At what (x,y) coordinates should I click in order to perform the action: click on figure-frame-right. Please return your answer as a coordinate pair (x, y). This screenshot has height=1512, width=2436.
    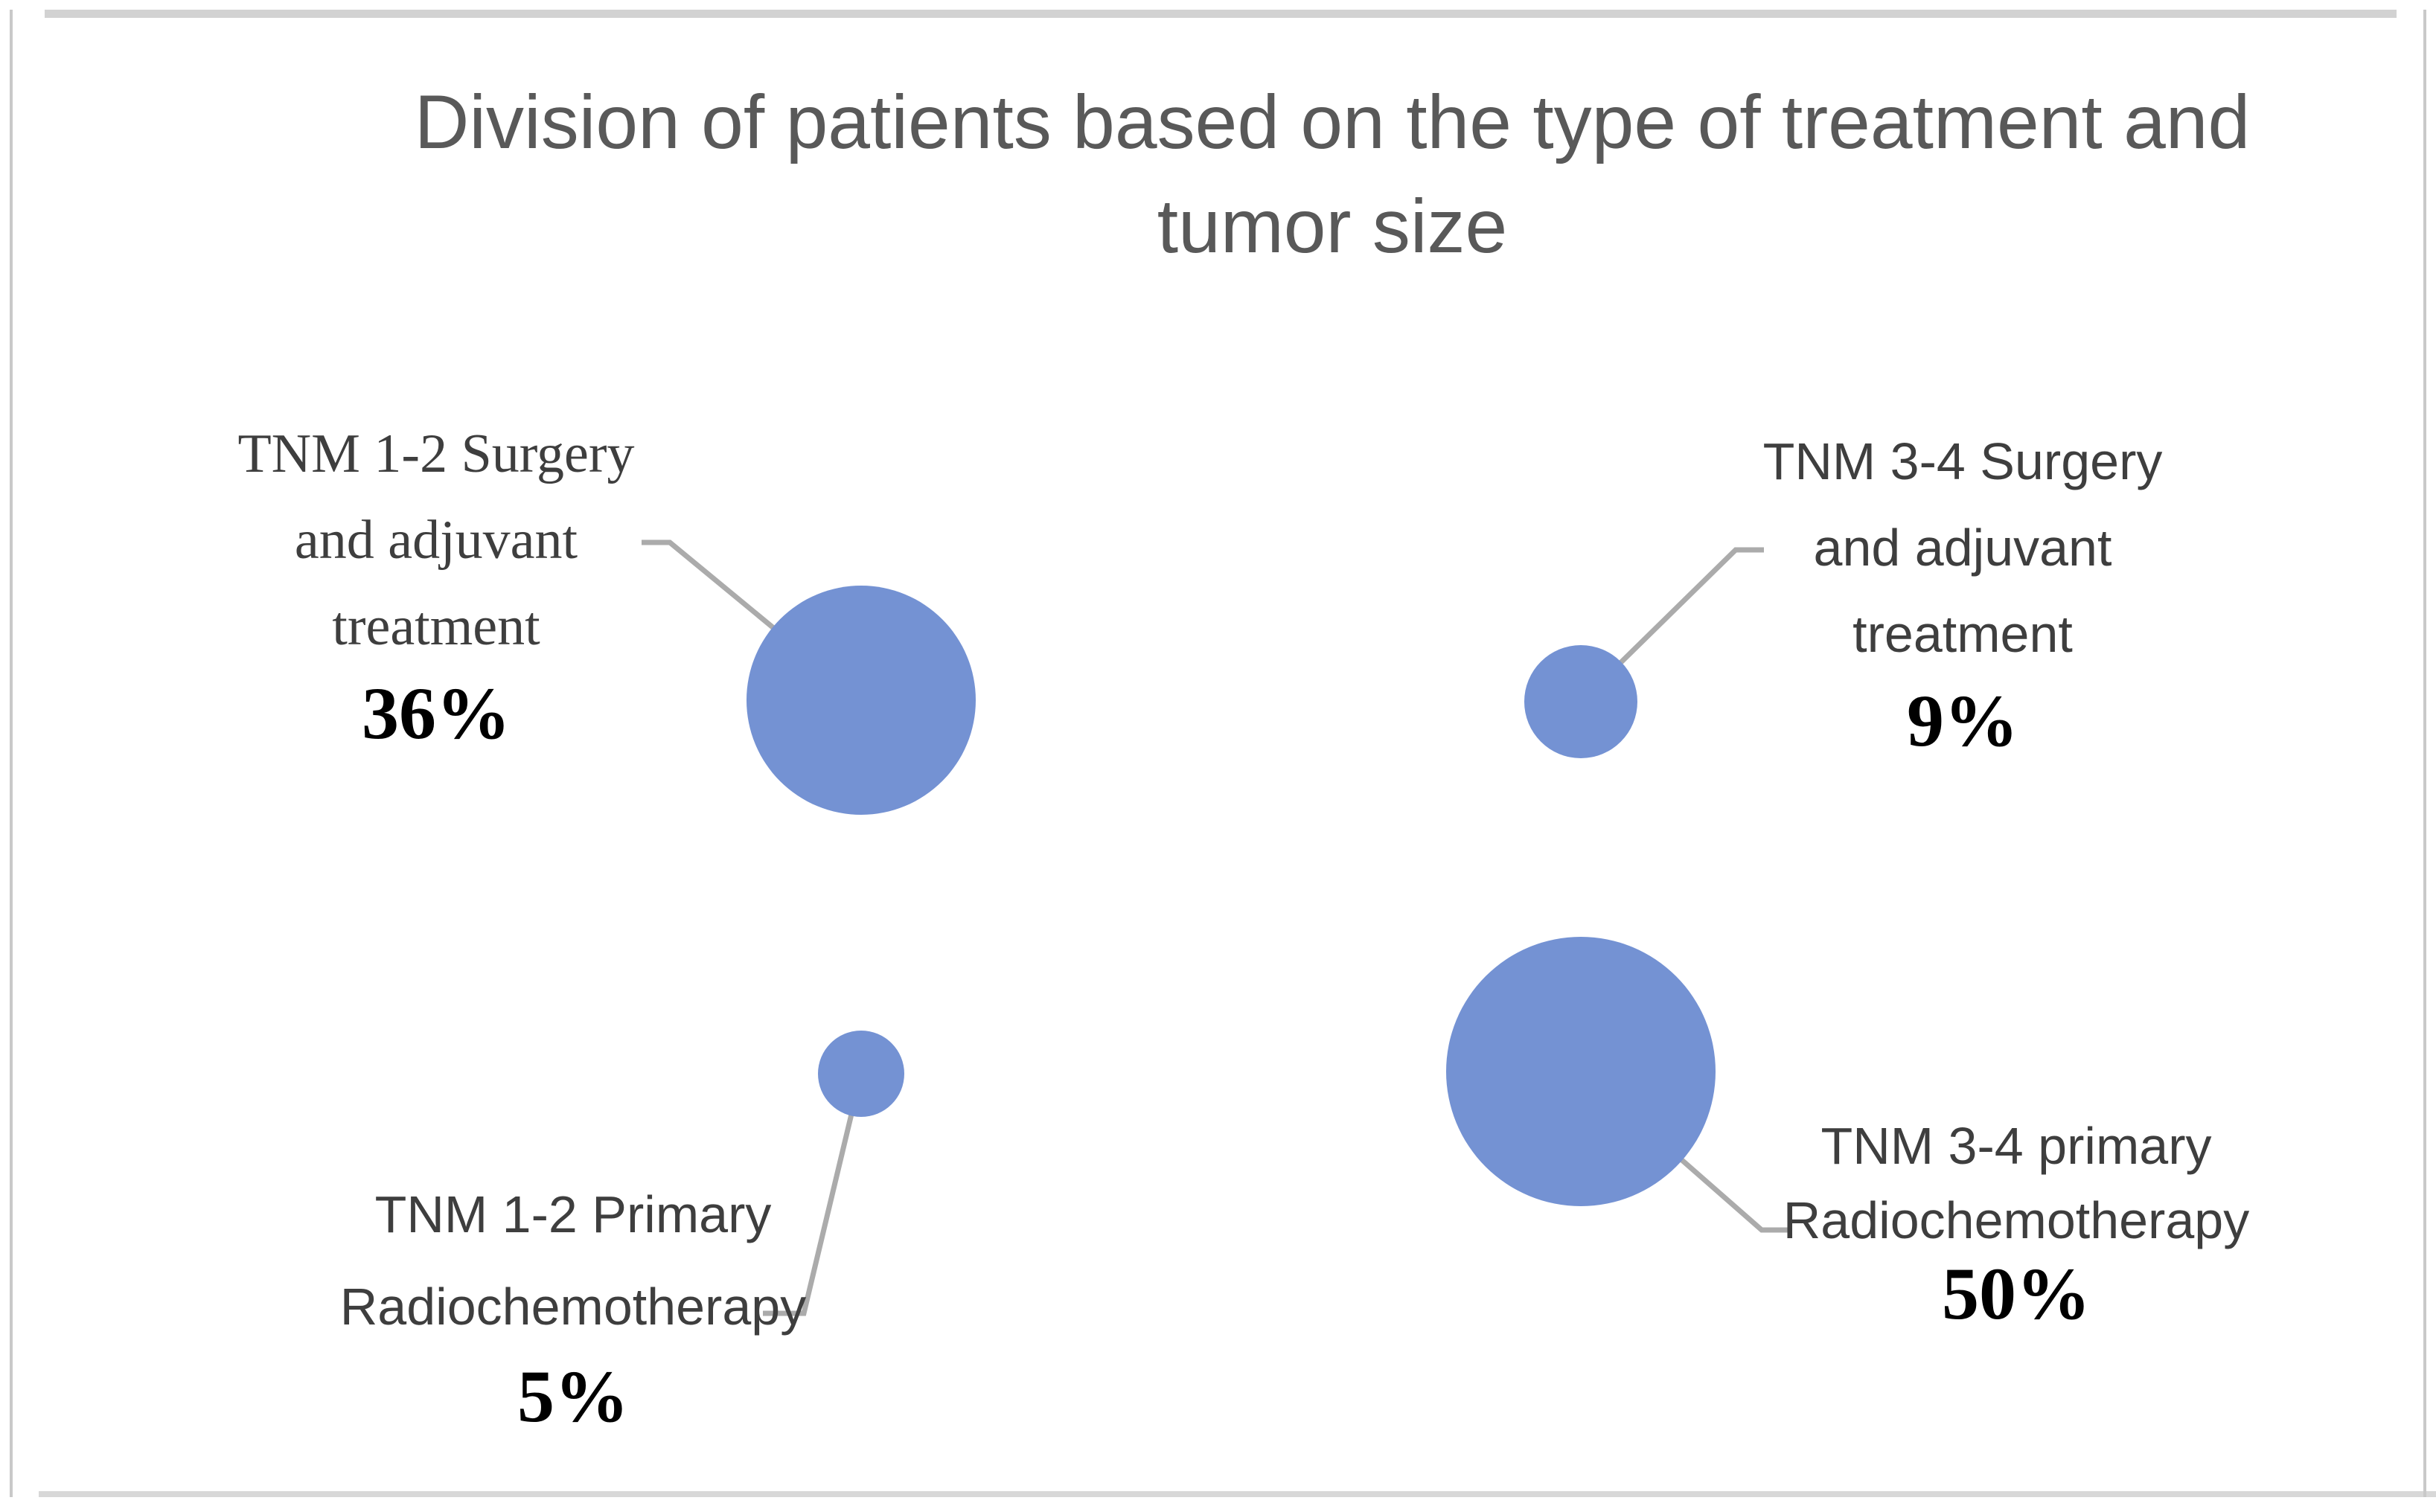
    Looking at the image, I should click on (2424, 753).